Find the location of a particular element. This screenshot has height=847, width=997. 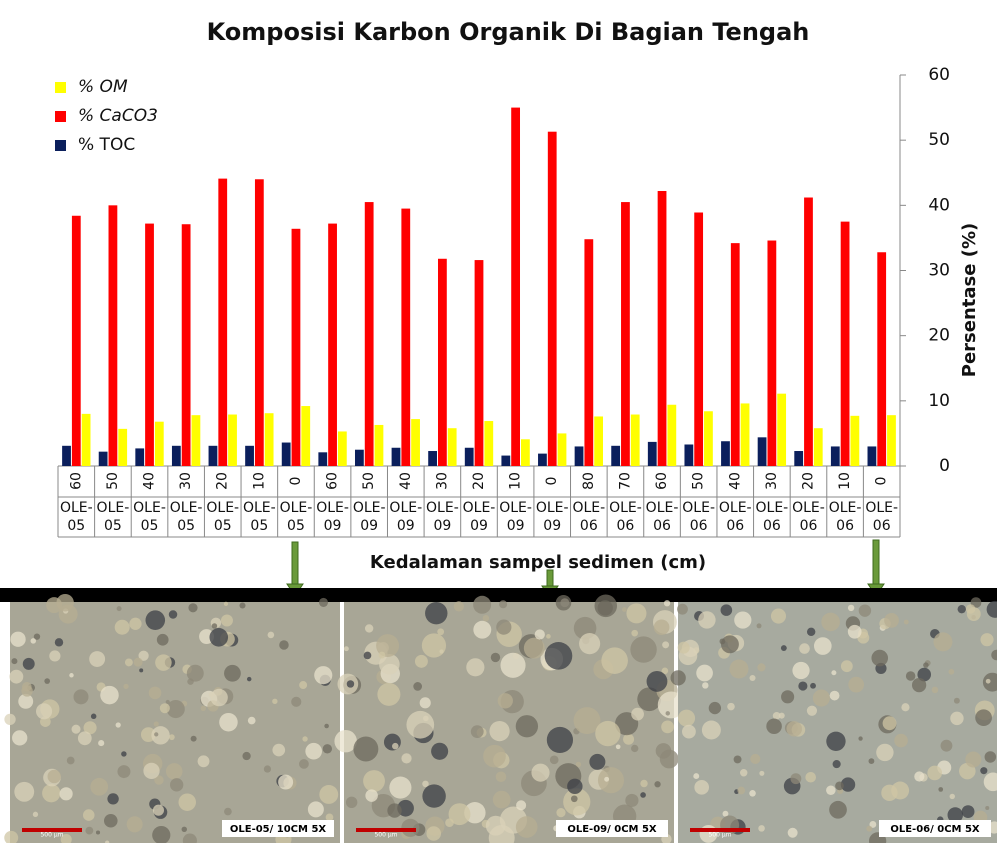

x-tick-label: 60 is located at coordinates (76, 481).